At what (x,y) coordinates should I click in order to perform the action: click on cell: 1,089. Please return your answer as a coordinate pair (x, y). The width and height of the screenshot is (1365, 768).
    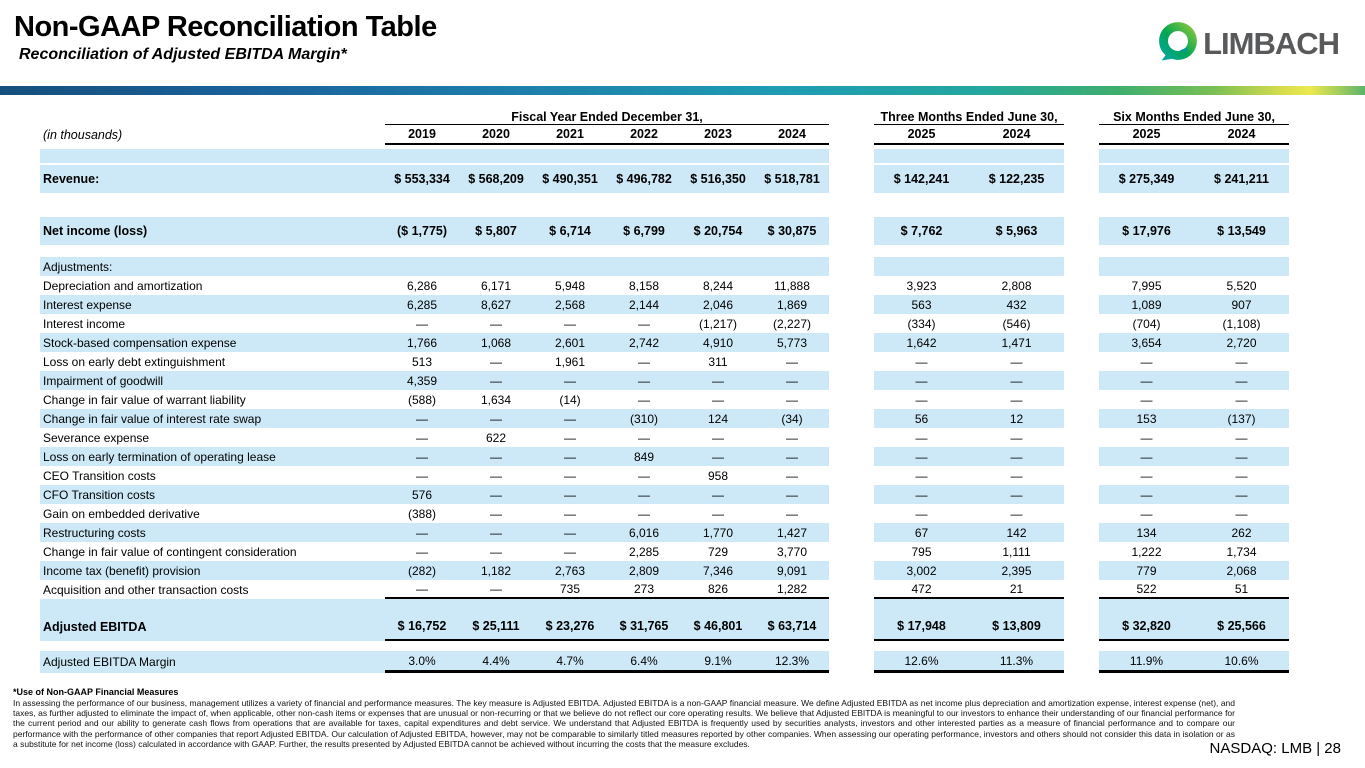
    Looking at the image, I should click on (1146, 304).